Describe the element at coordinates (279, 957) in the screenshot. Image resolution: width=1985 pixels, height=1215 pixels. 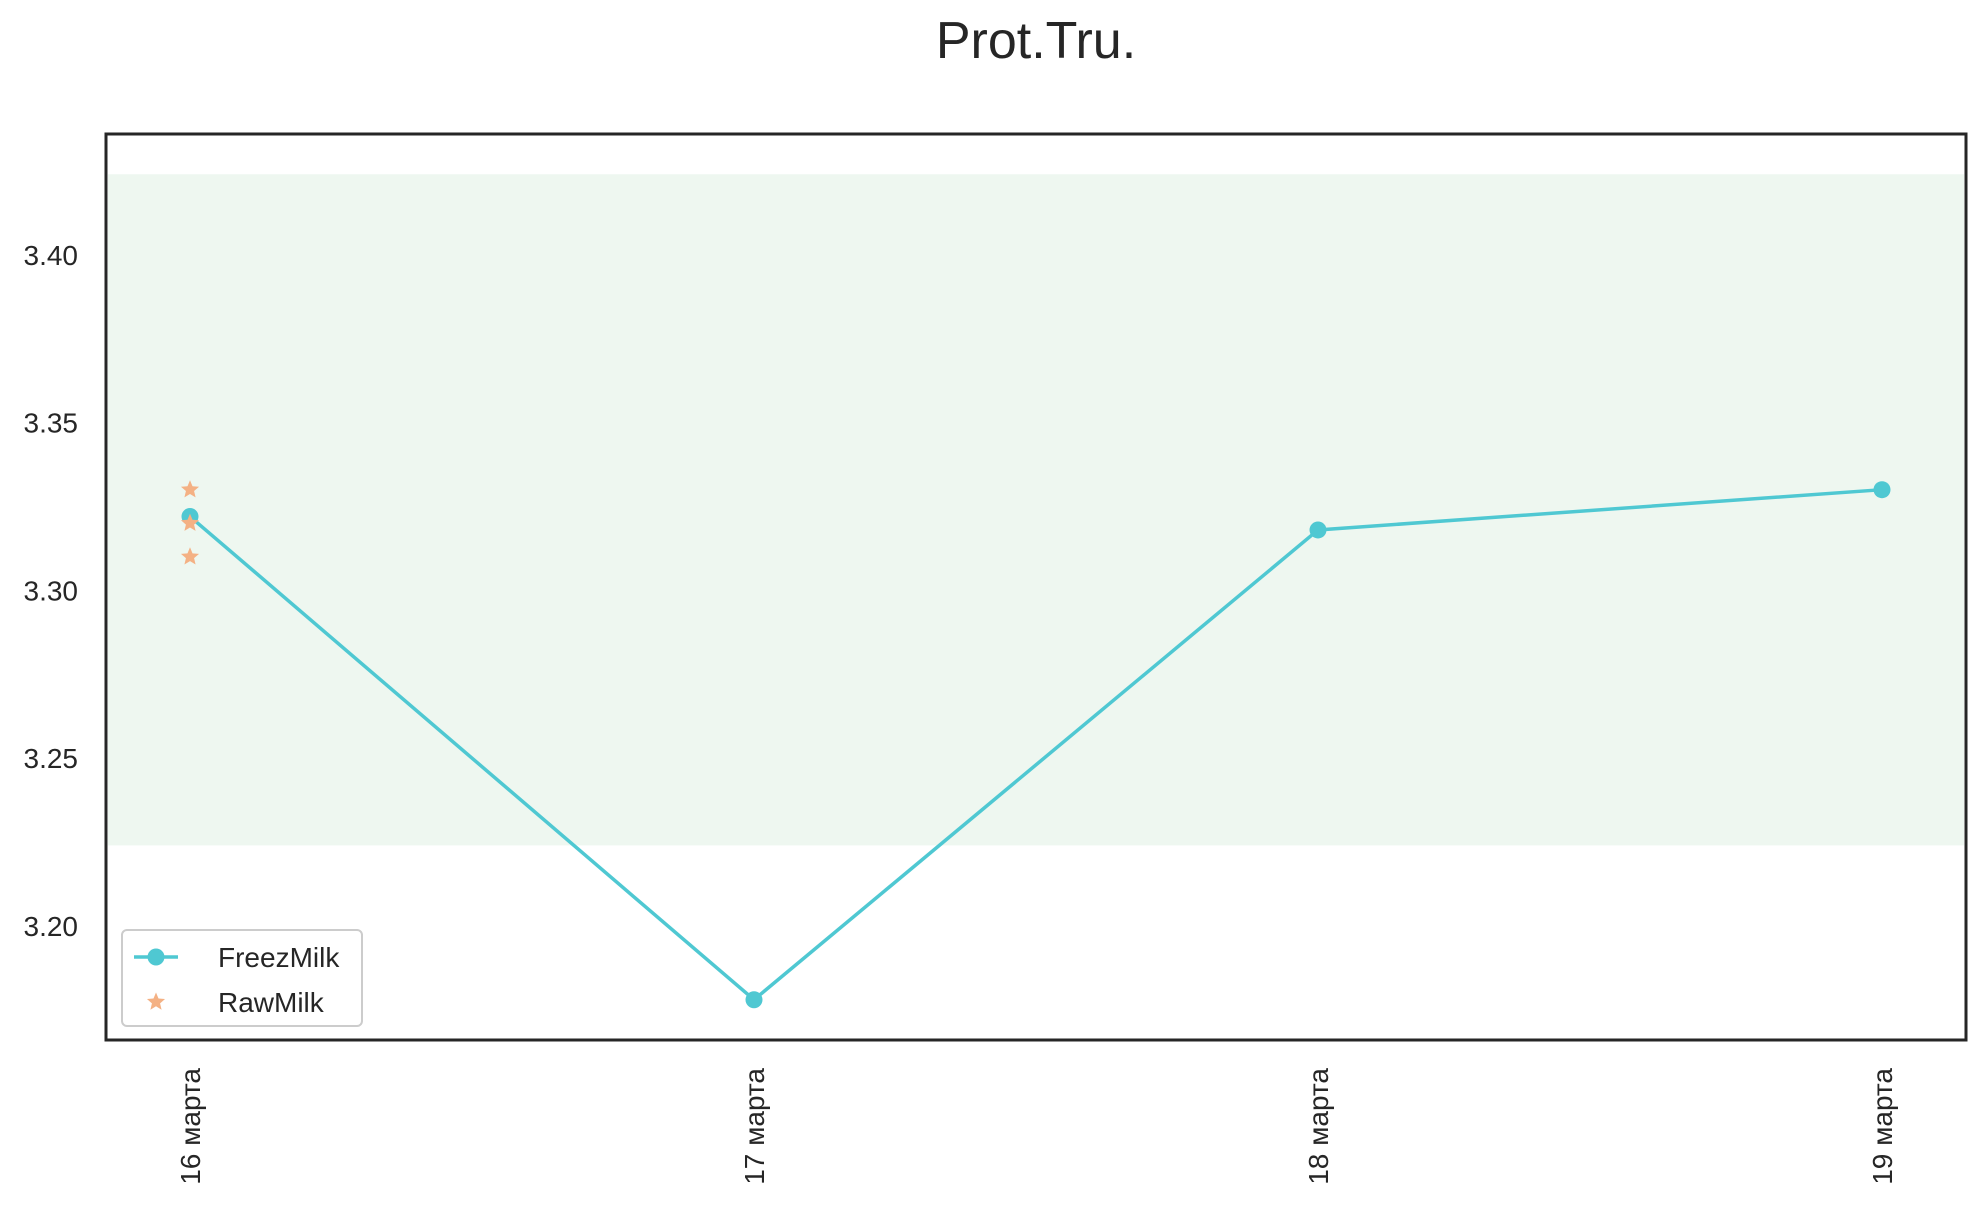
I see `legend-label: FreezMilk` at that location.